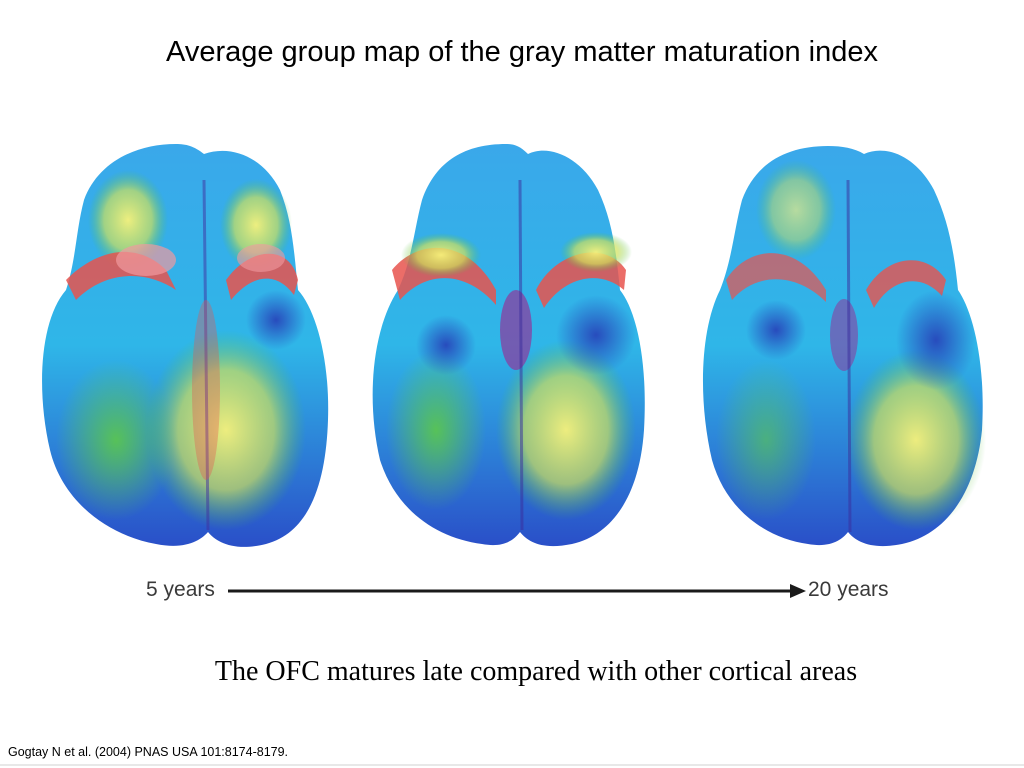 Image resolution: width=1024 pixels, height=768 pixels. What do you see at coordinates (512, 765) in the screenshot?
I see `footer-divider` at bounding box center [512, 765].